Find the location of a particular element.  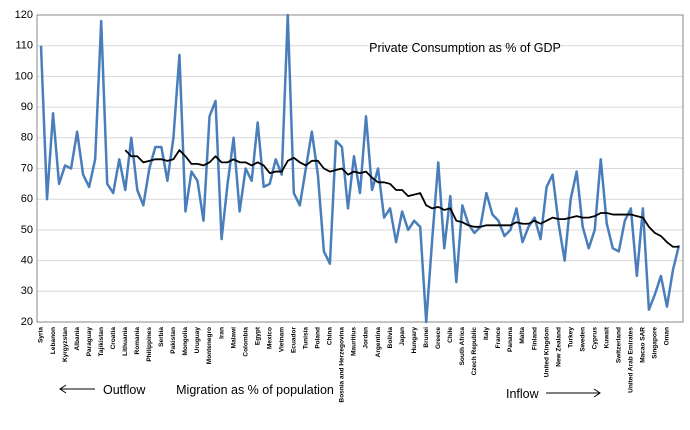

x-tick-label: Paraguay is located at coordinates (89, 342).